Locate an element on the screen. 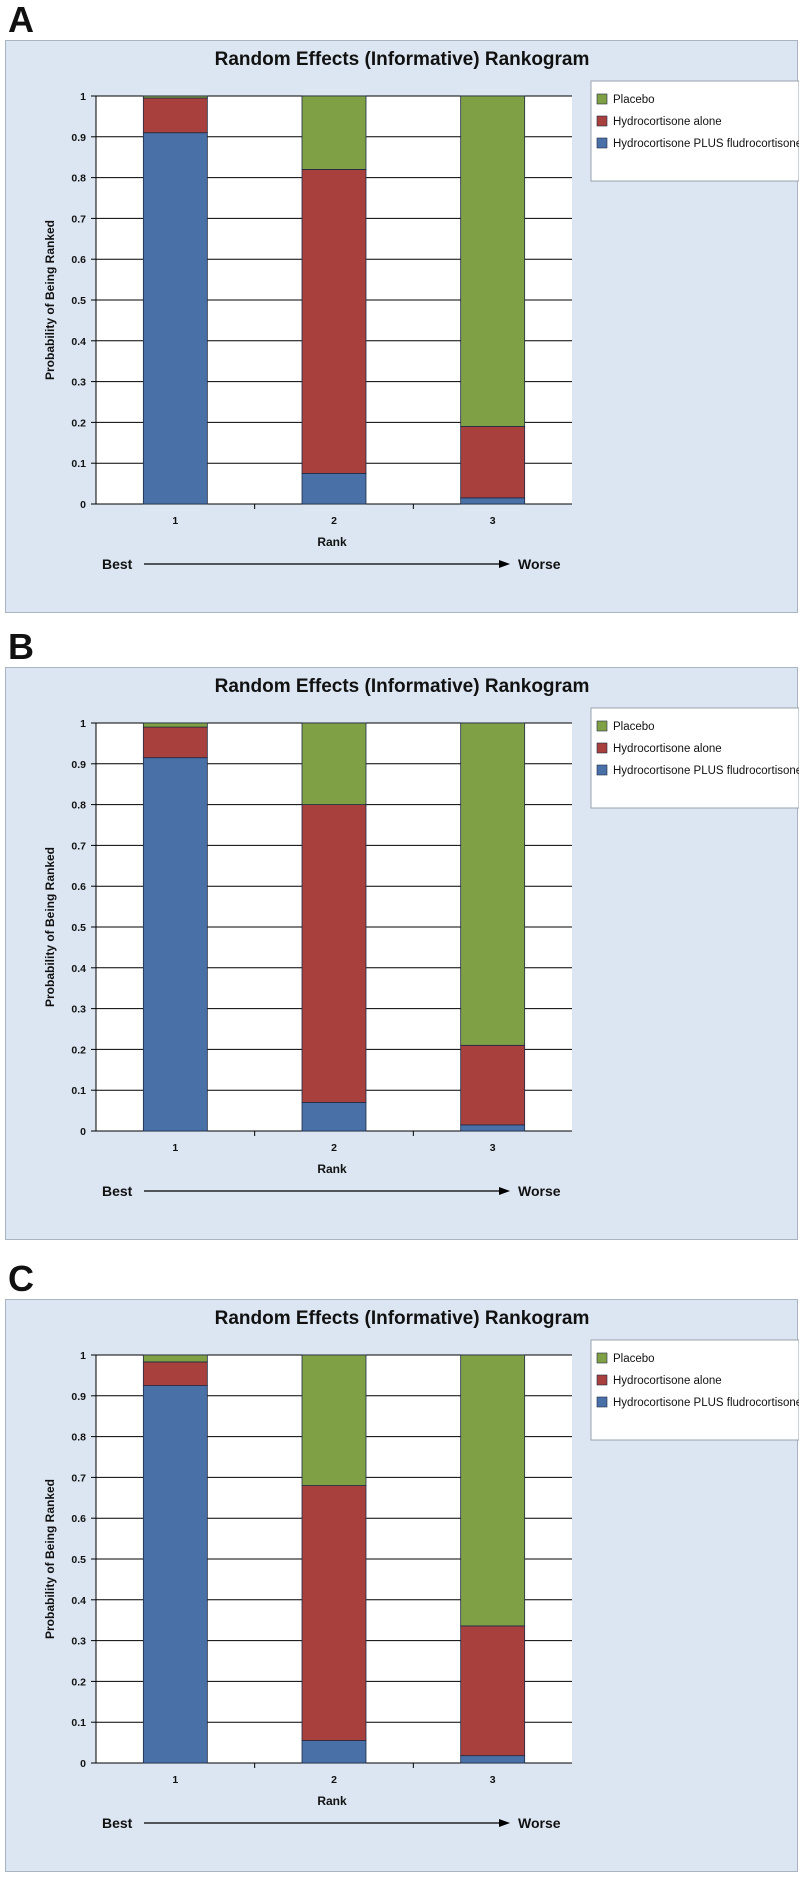 This screenshot has width=800, height=1883. panel-label-b: B is located at coordinates (21, 646).